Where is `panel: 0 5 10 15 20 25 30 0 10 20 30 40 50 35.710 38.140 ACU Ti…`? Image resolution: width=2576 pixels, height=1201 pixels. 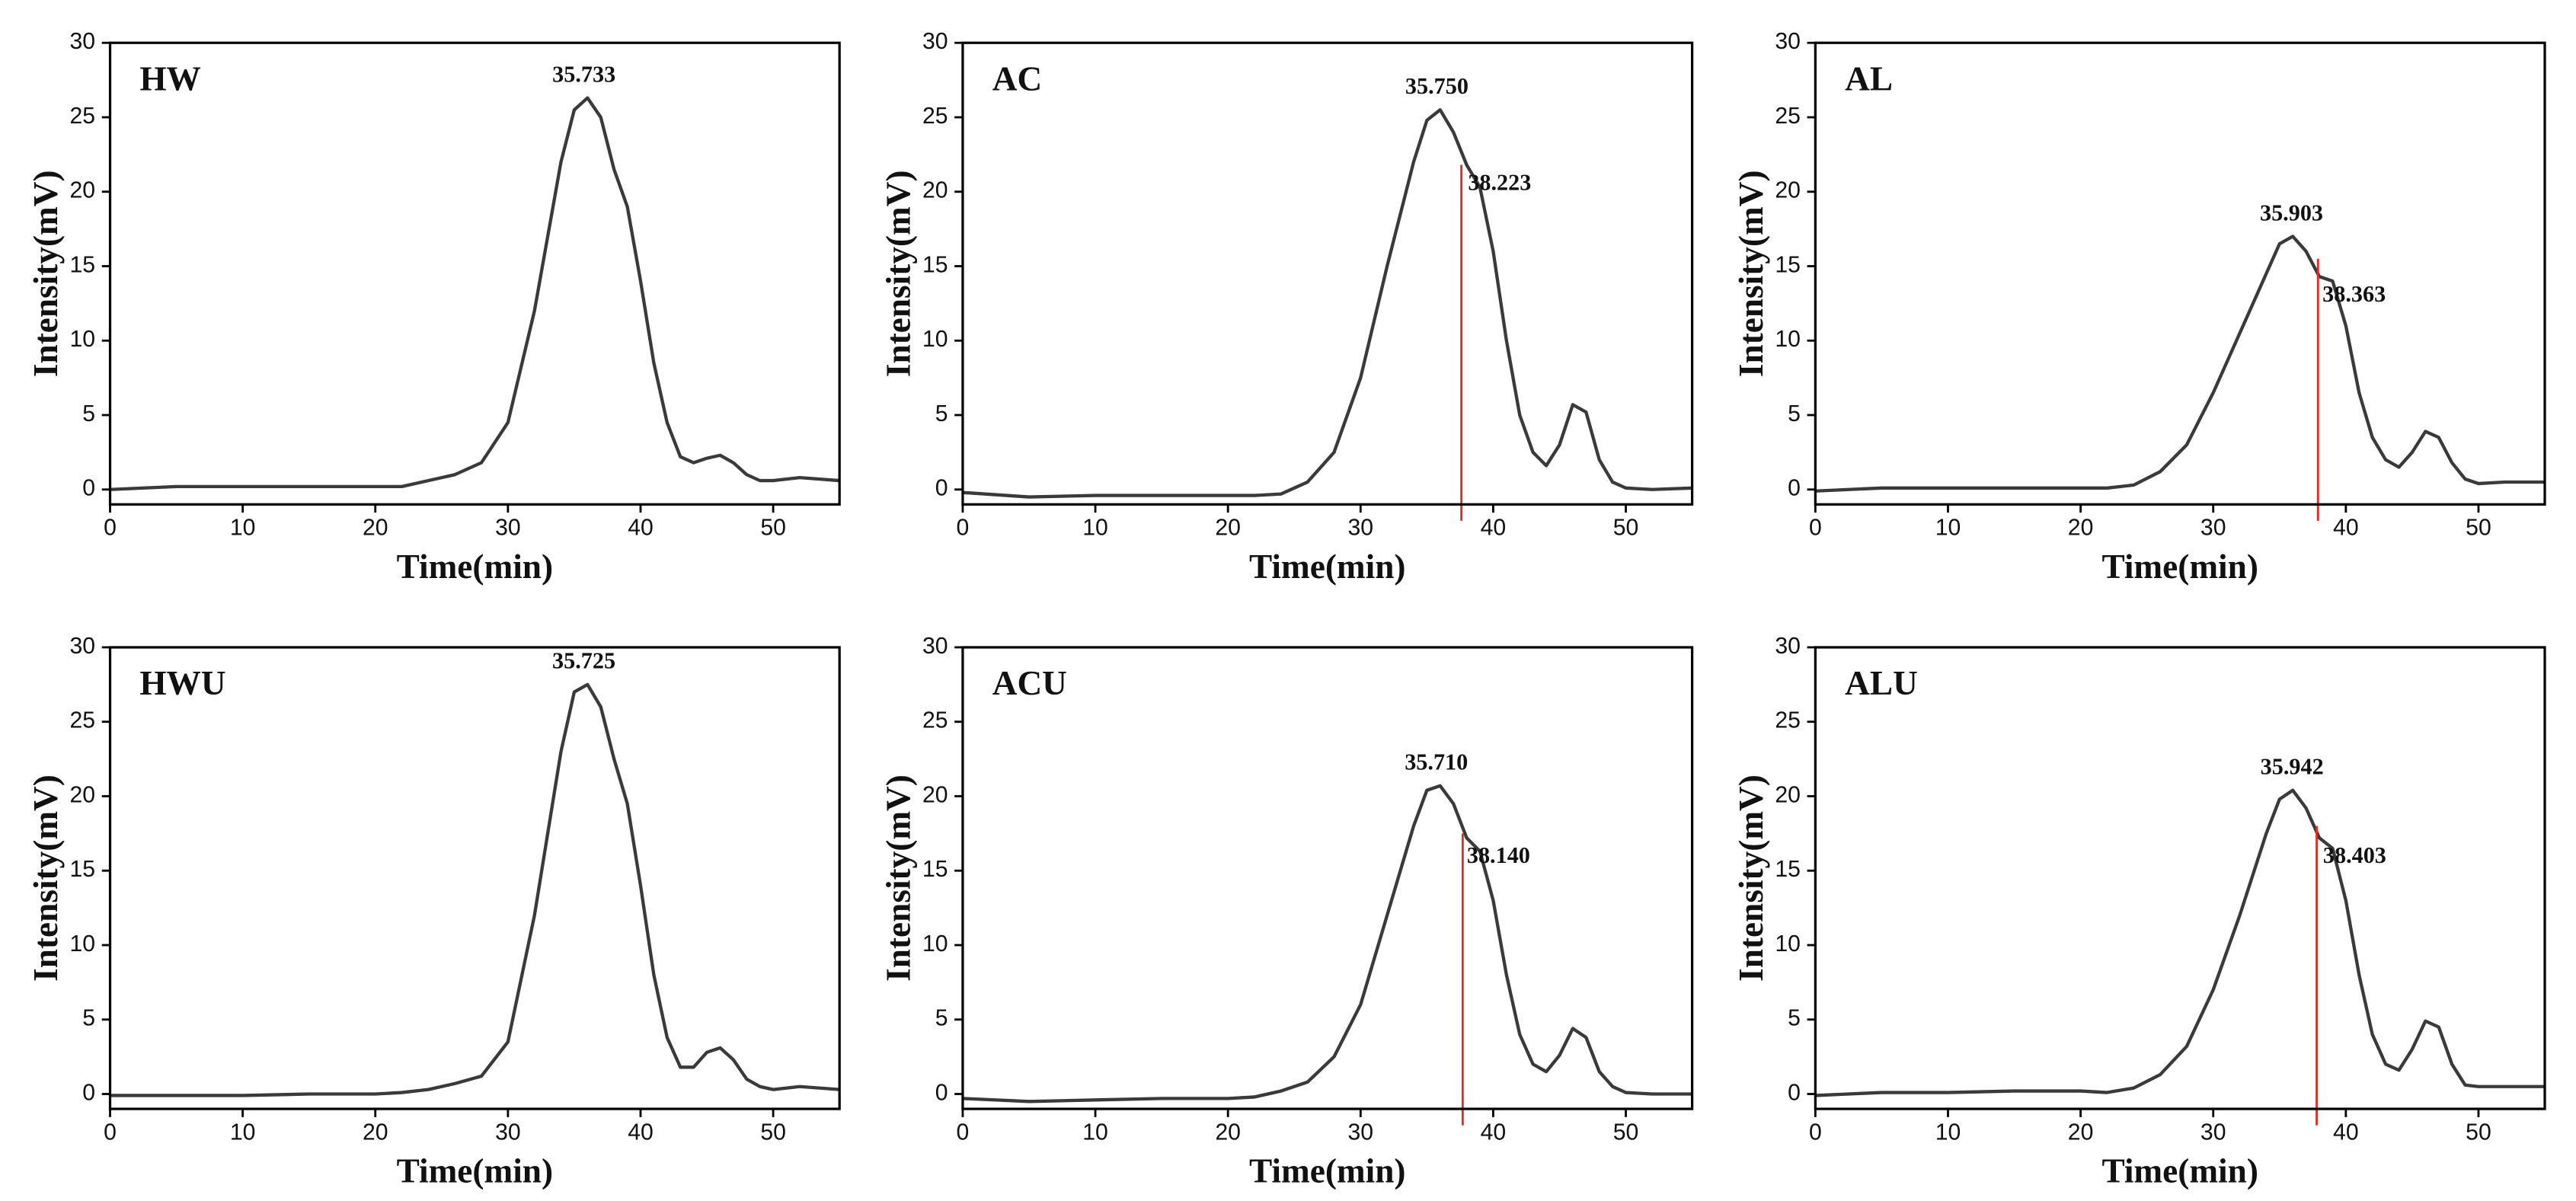 panel: 0 5 10 15 20 25 30 0 10 20 30 40 50 35.710 38.140 ACU Ti… is located at coordinates (1287, 912).